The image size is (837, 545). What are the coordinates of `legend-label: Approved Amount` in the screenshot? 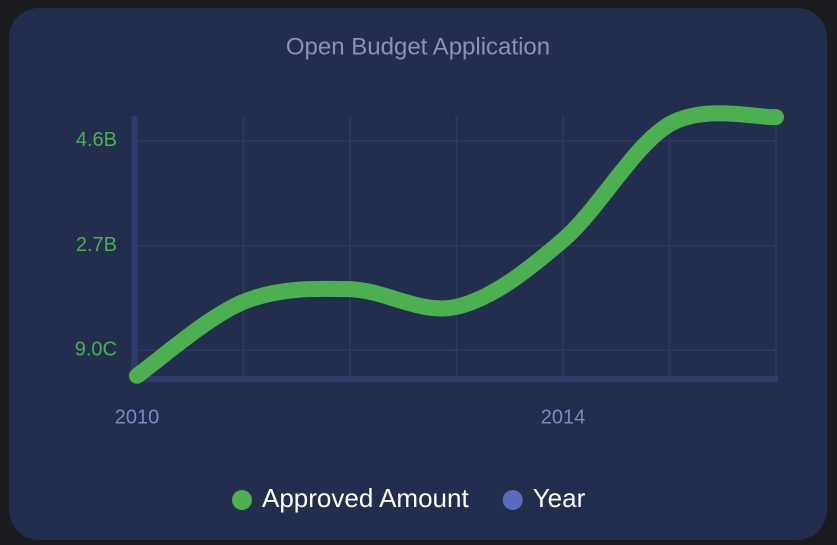 It's located at (365, 498).